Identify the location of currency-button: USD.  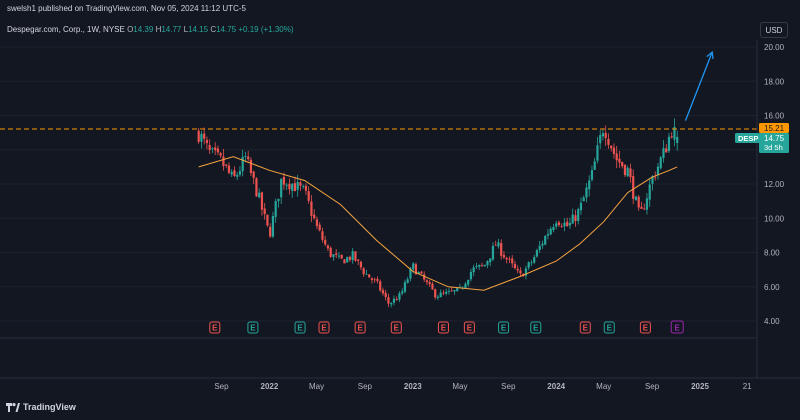
(774, 30).